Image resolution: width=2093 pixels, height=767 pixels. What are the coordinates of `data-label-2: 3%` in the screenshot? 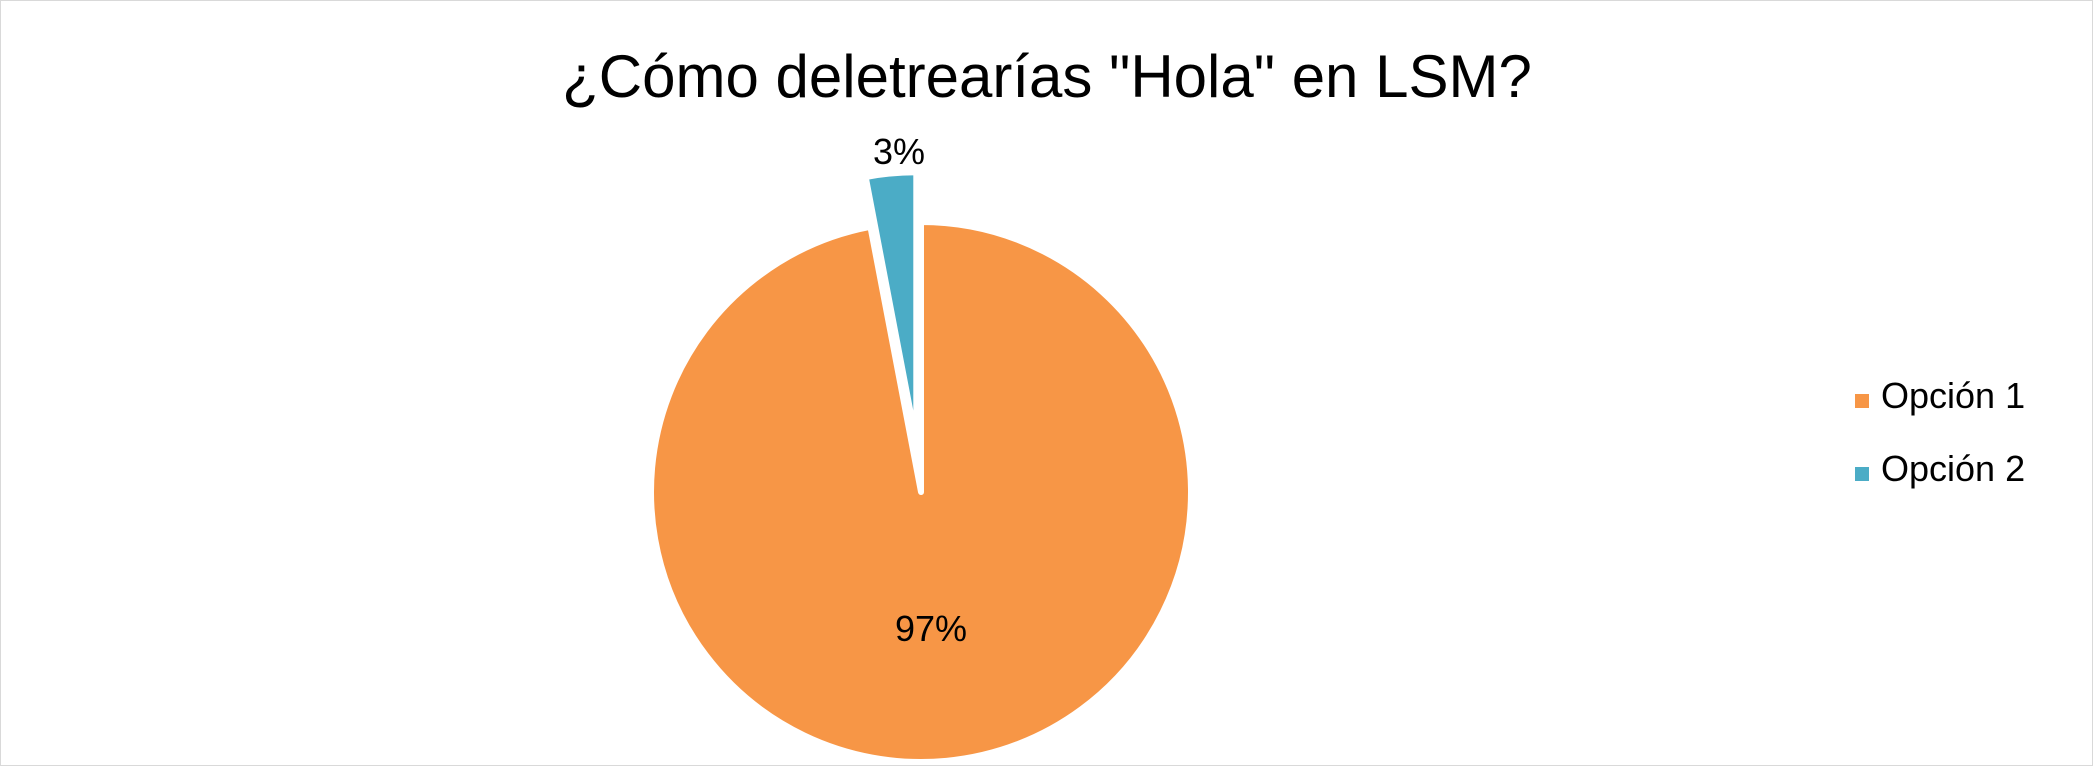 It's located at (899, 151).